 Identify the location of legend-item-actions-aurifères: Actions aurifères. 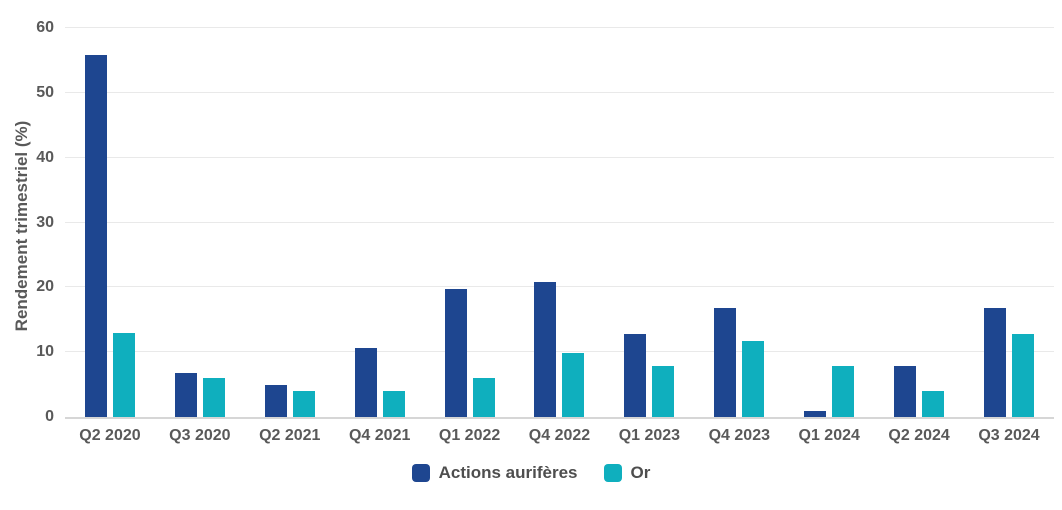
(494, 473).